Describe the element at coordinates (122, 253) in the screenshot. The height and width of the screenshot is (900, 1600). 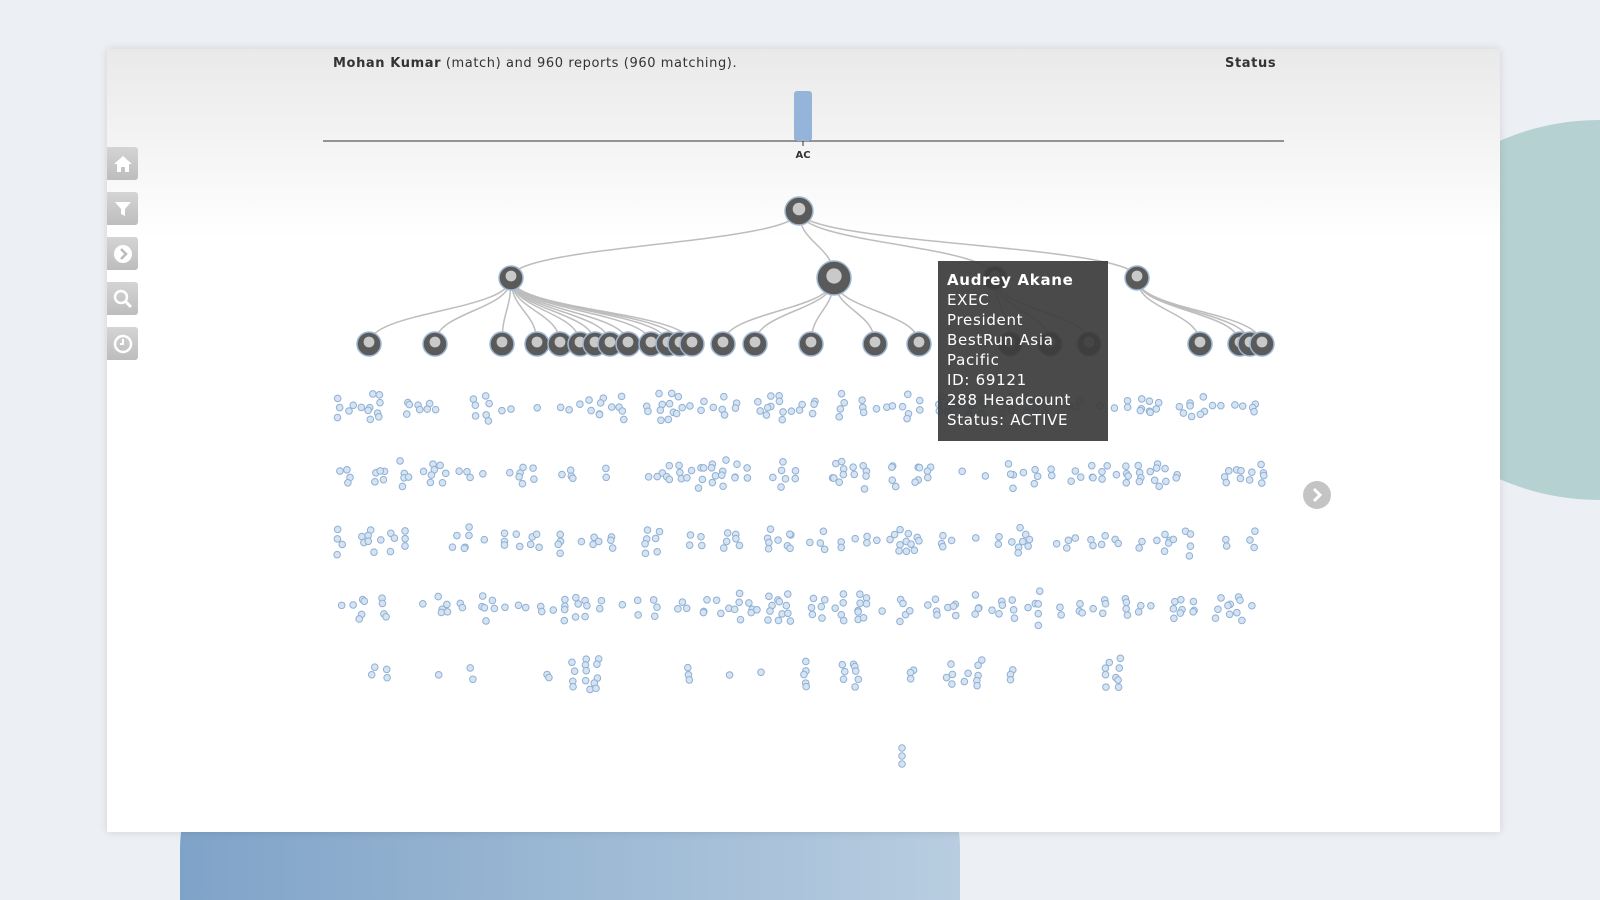
I see `navigate-button` at that location.